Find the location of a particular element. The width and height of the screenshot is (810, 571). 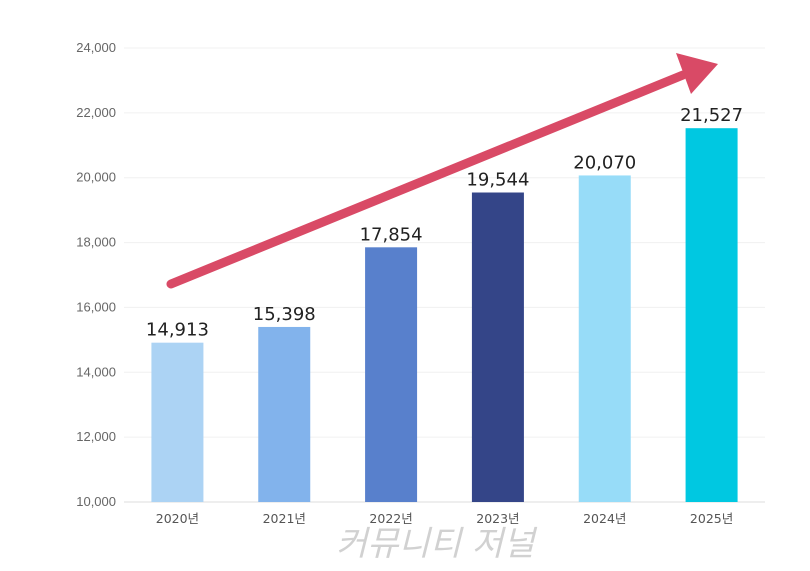

data-label: 15,398 is located at coordinates (284, 314).